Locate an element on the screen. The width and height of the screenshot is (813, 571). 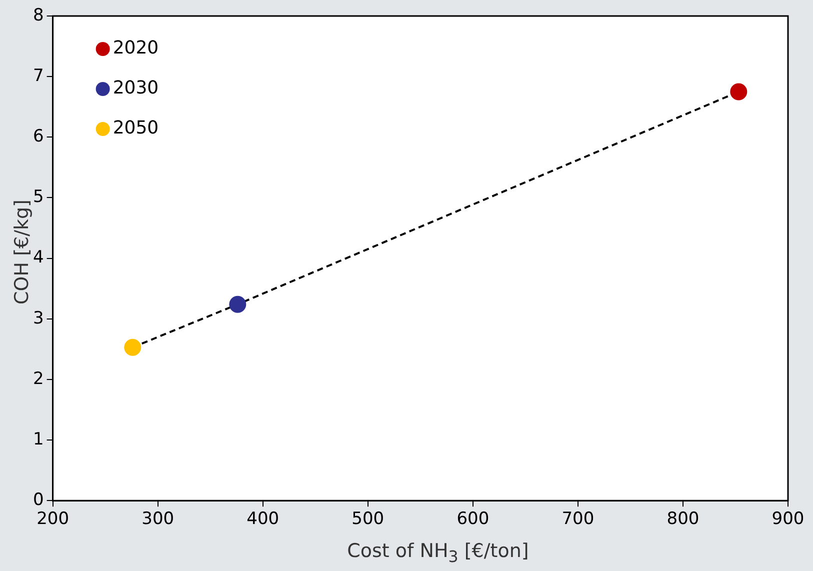
y-tick-label: 2 is located at coordinates (38, 378).